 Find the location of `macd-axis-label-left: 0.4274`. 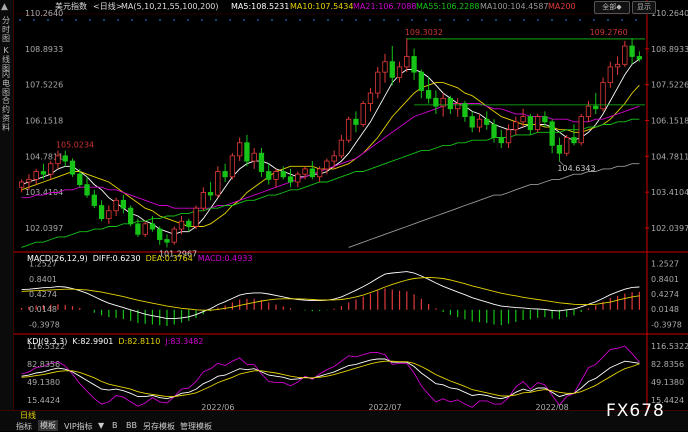

macd-axis-label-left: 0.4274 is located at coordinates (43, 294).